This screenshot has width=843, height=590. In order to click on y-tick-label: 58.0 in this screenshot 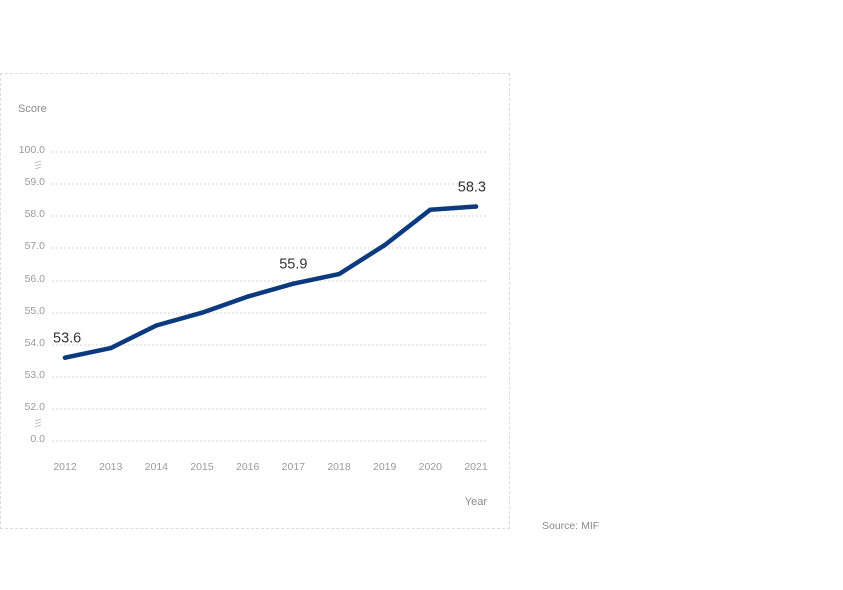, I will do `click(35, 214)`.